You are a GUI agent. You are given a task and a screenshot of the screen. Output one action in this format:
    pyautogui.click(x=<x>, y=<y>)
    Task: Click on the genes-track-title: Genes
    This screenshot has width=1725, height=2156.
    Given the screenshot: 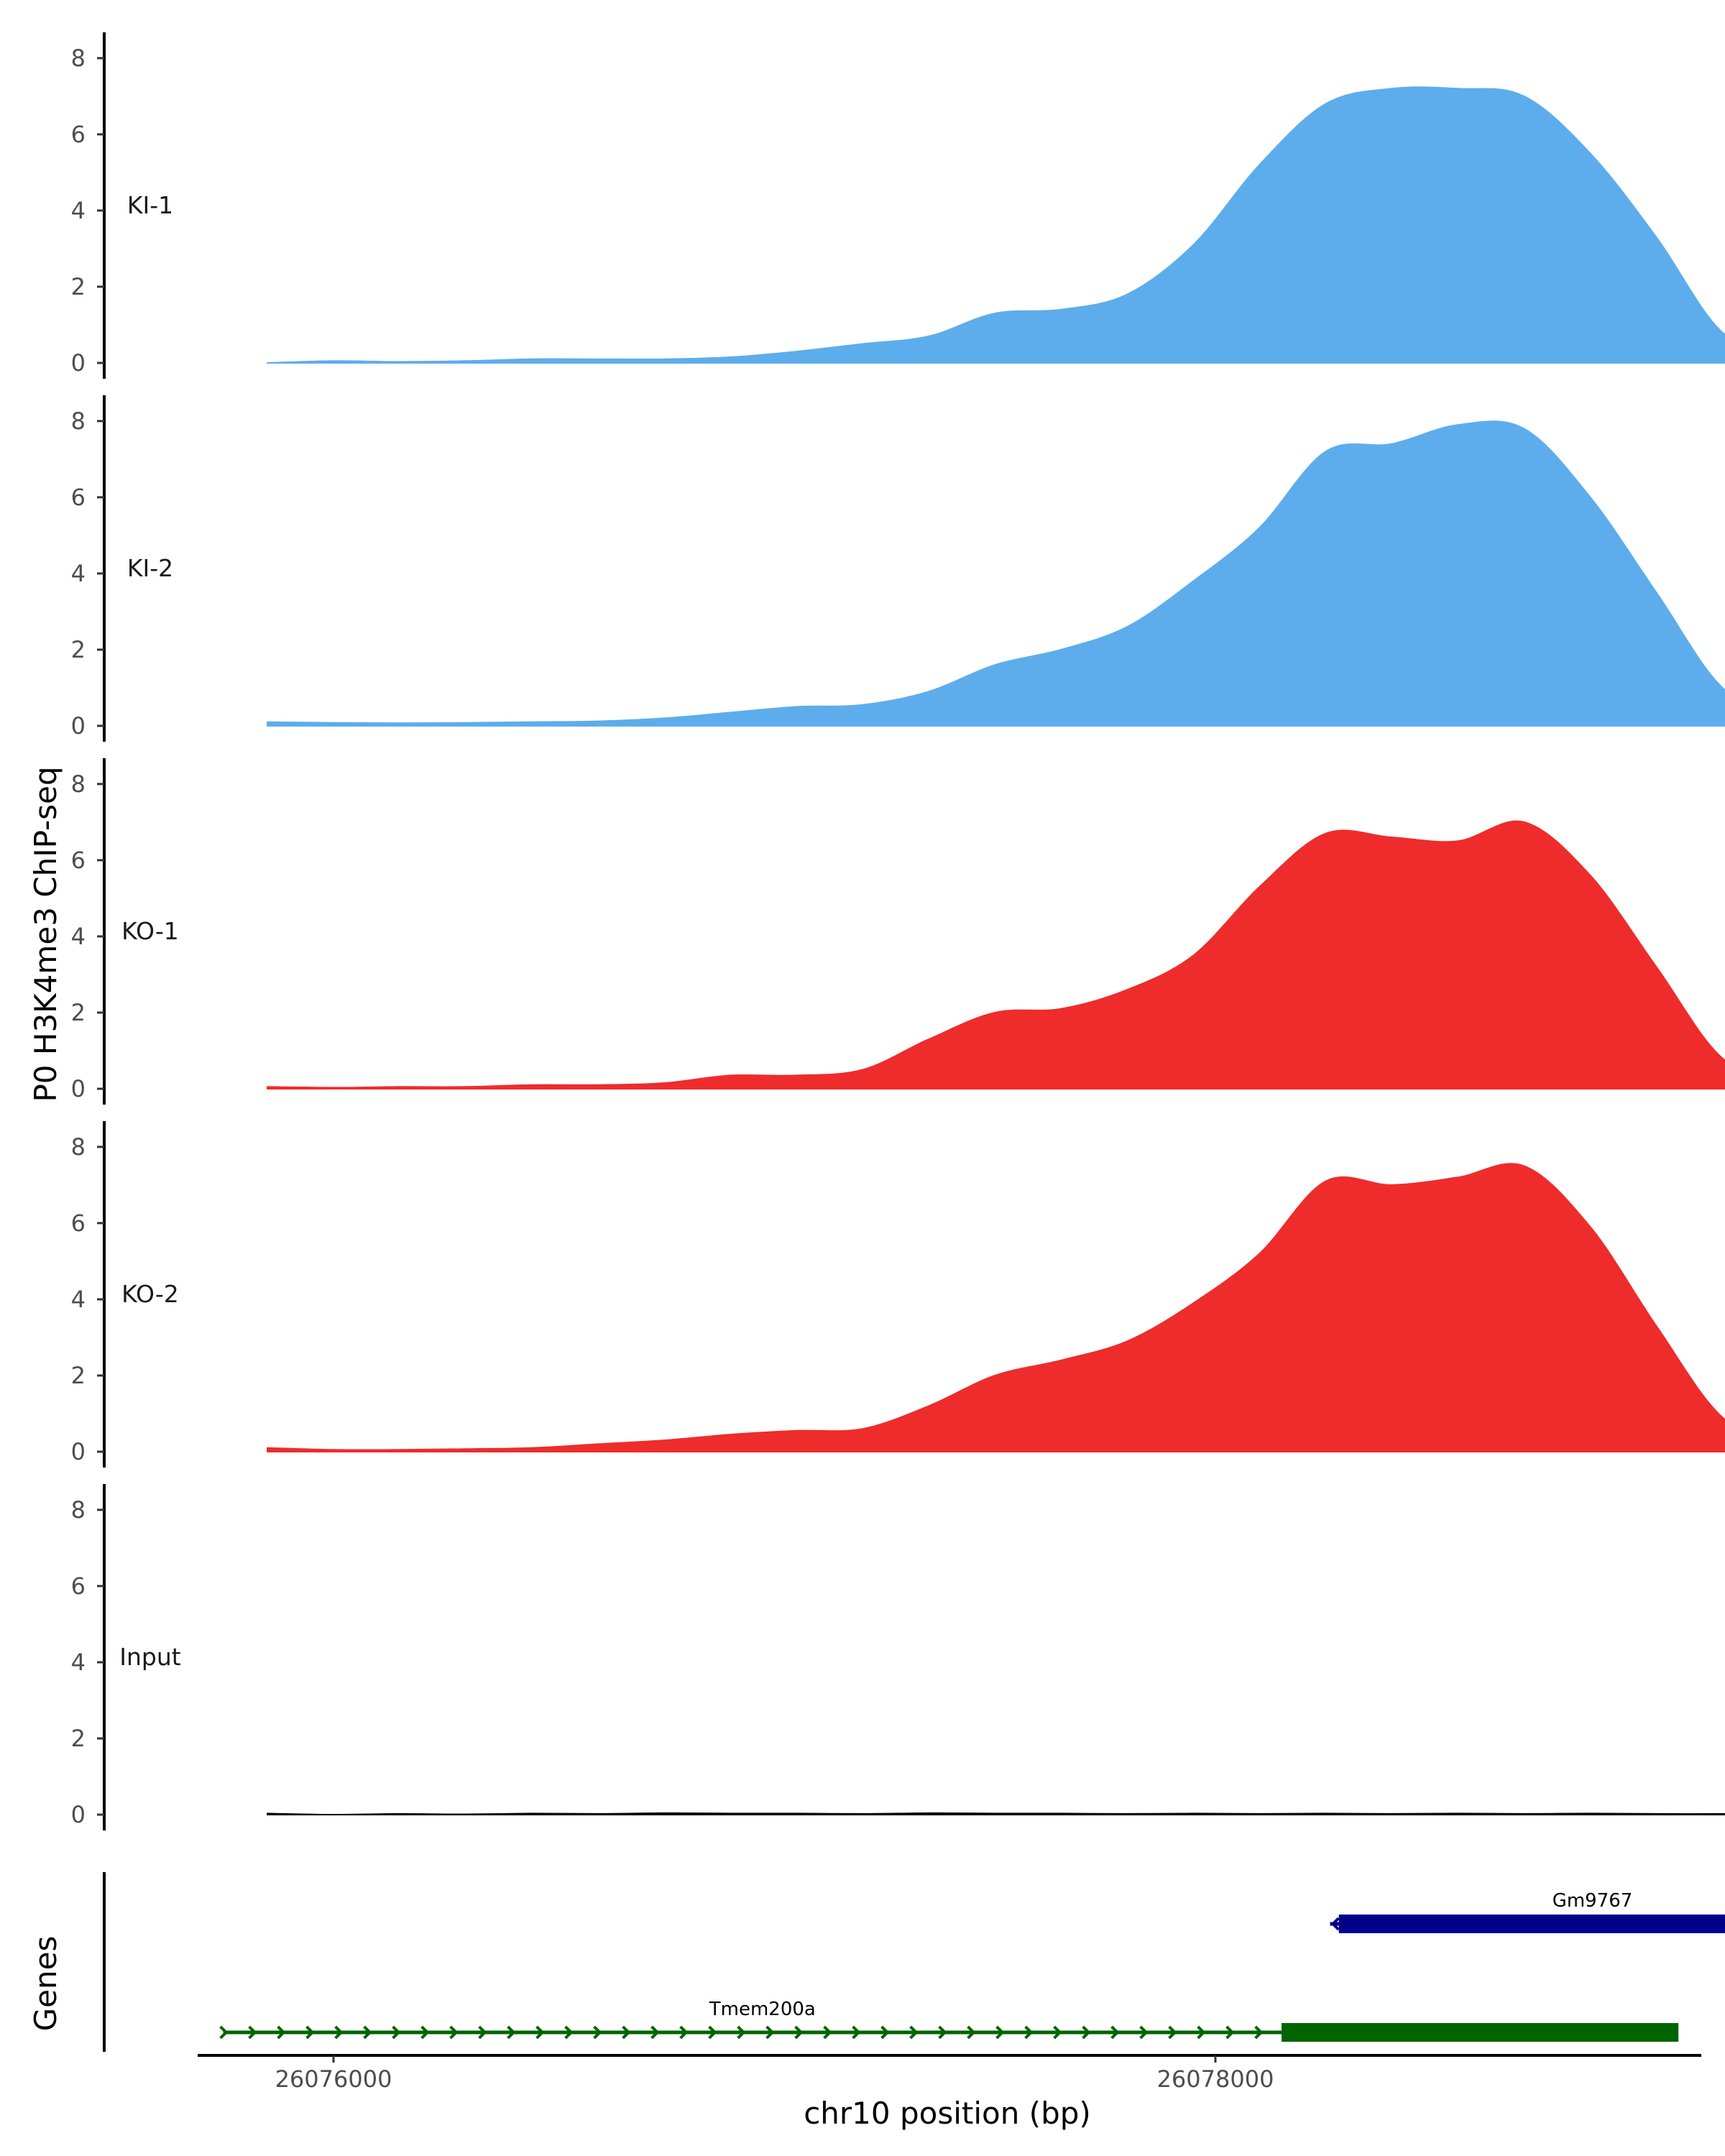 What is the action you would take?
    pyautogui.click(x=45, y=1984)
    